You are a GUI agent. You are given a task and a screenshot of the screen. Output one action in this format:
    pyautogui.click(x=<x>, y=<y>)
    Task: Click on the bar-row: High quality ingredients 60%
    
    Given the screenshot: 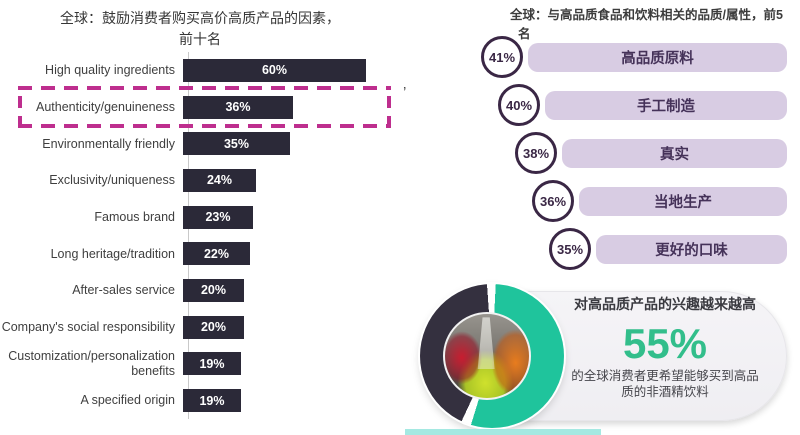 What is the action you would take?
    pyautogui.click(x=200, y=70)
    